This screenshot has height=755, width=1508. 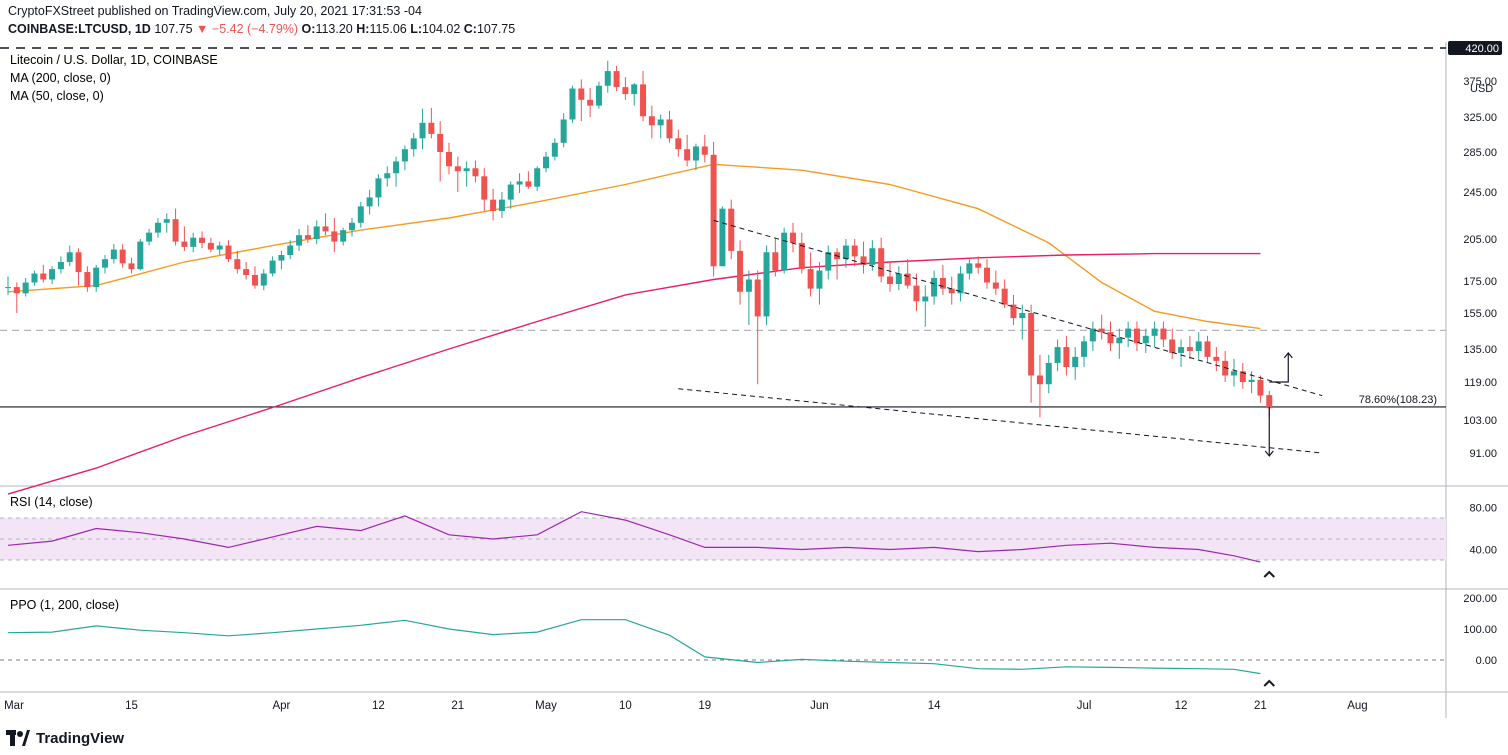 What do you see at coordinates (546, 706) in the screenshot?
I see `time-tick-label: May` at bounding box center [546, 706].